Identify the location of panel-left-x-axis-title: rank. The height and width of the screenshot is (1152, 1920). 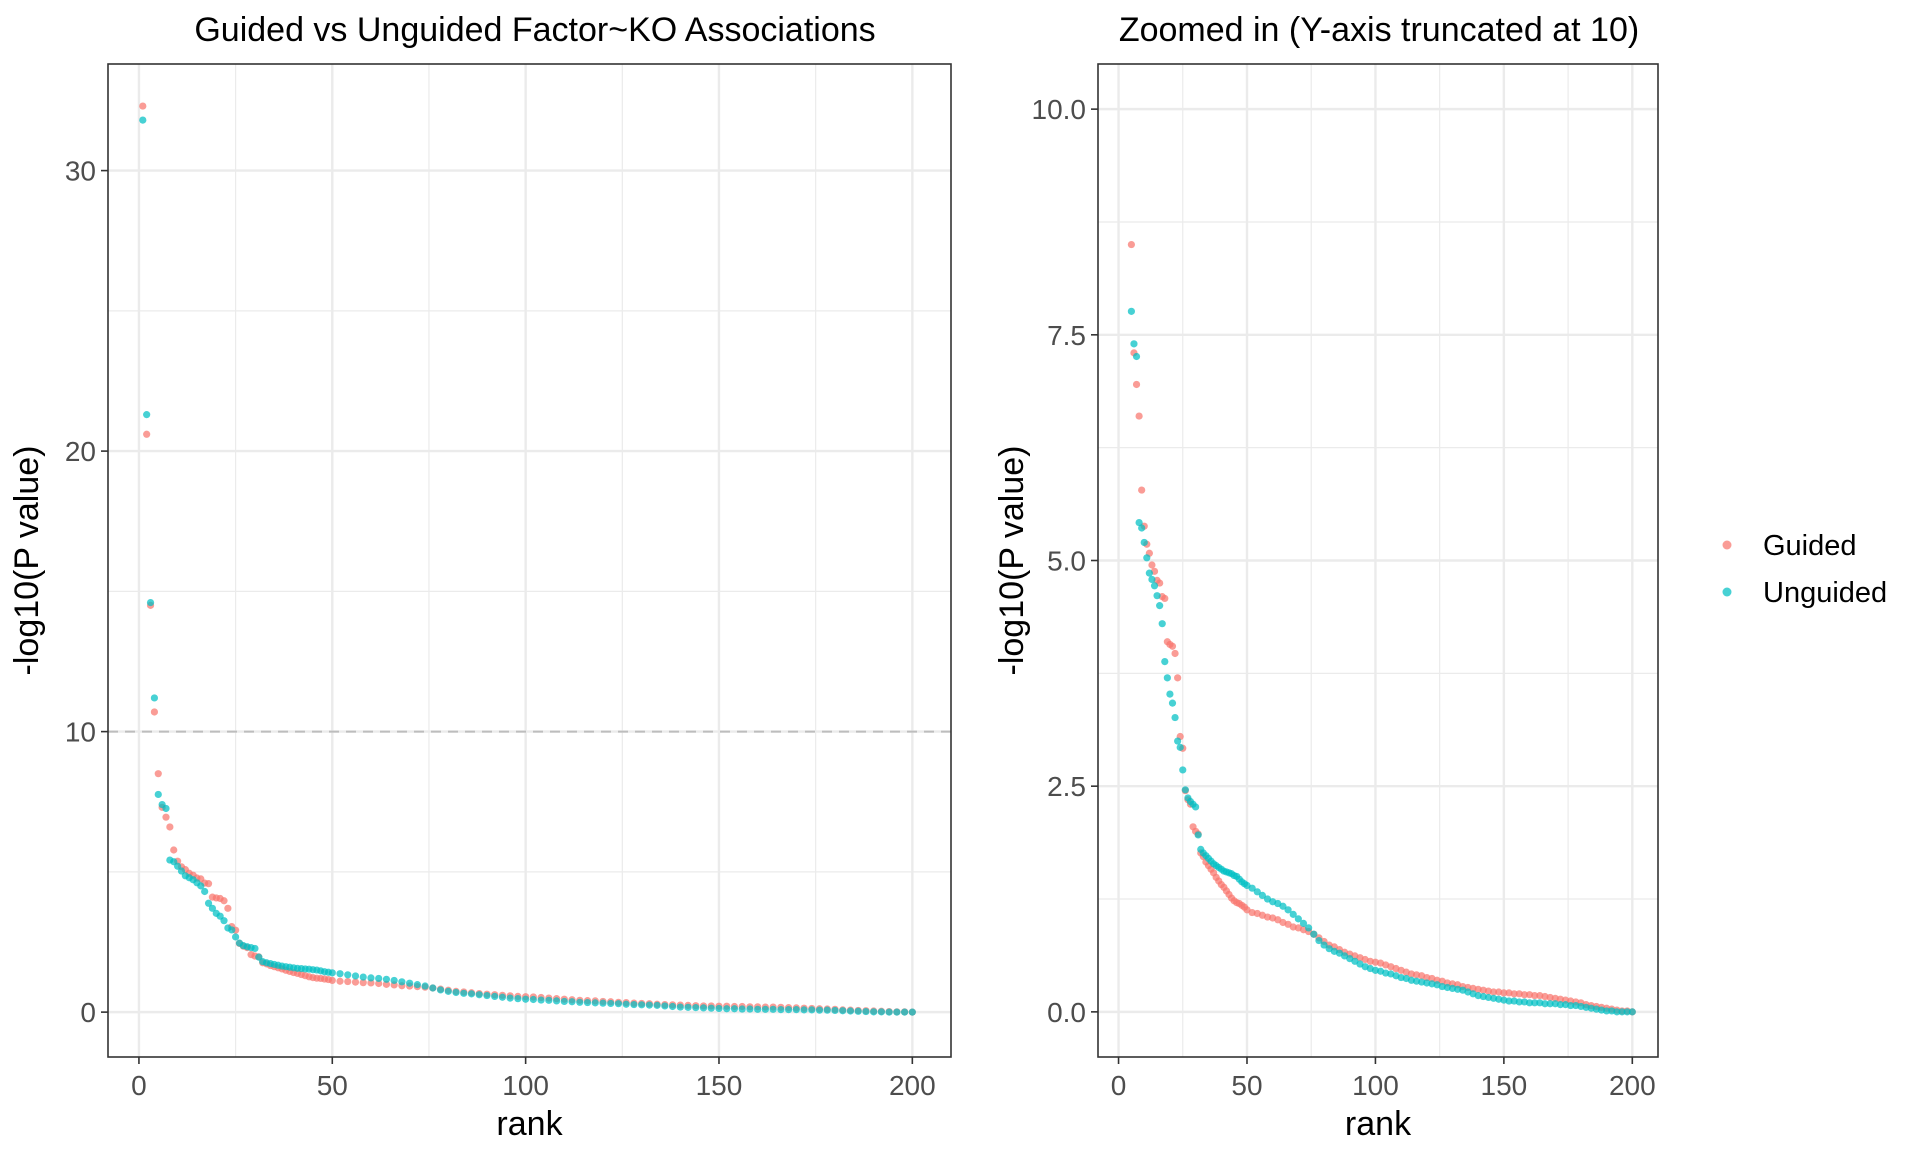
(529, 1124).